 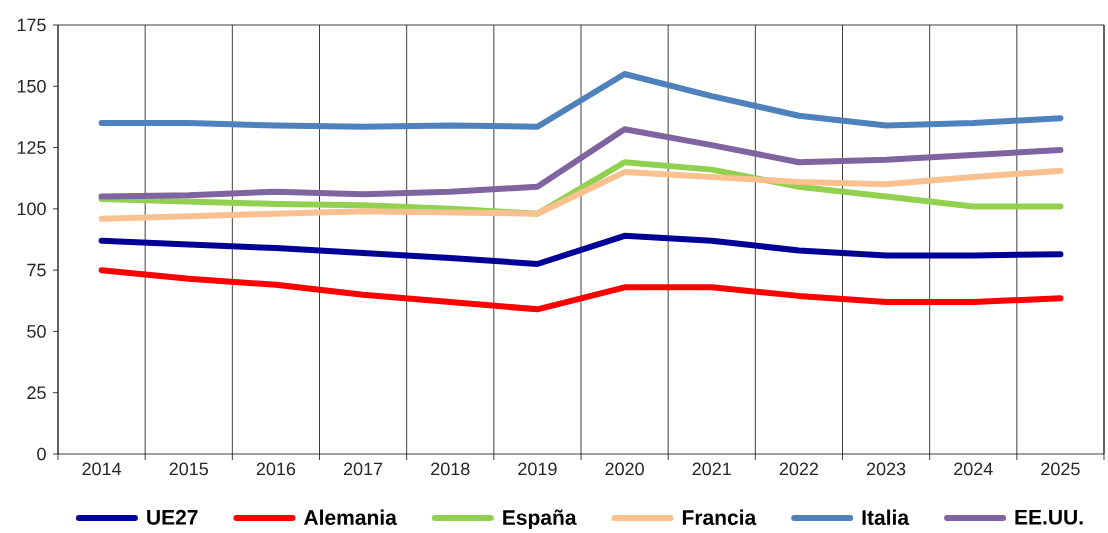 I want to click on x-tick-label: 2021, so click(x=711, y=469).